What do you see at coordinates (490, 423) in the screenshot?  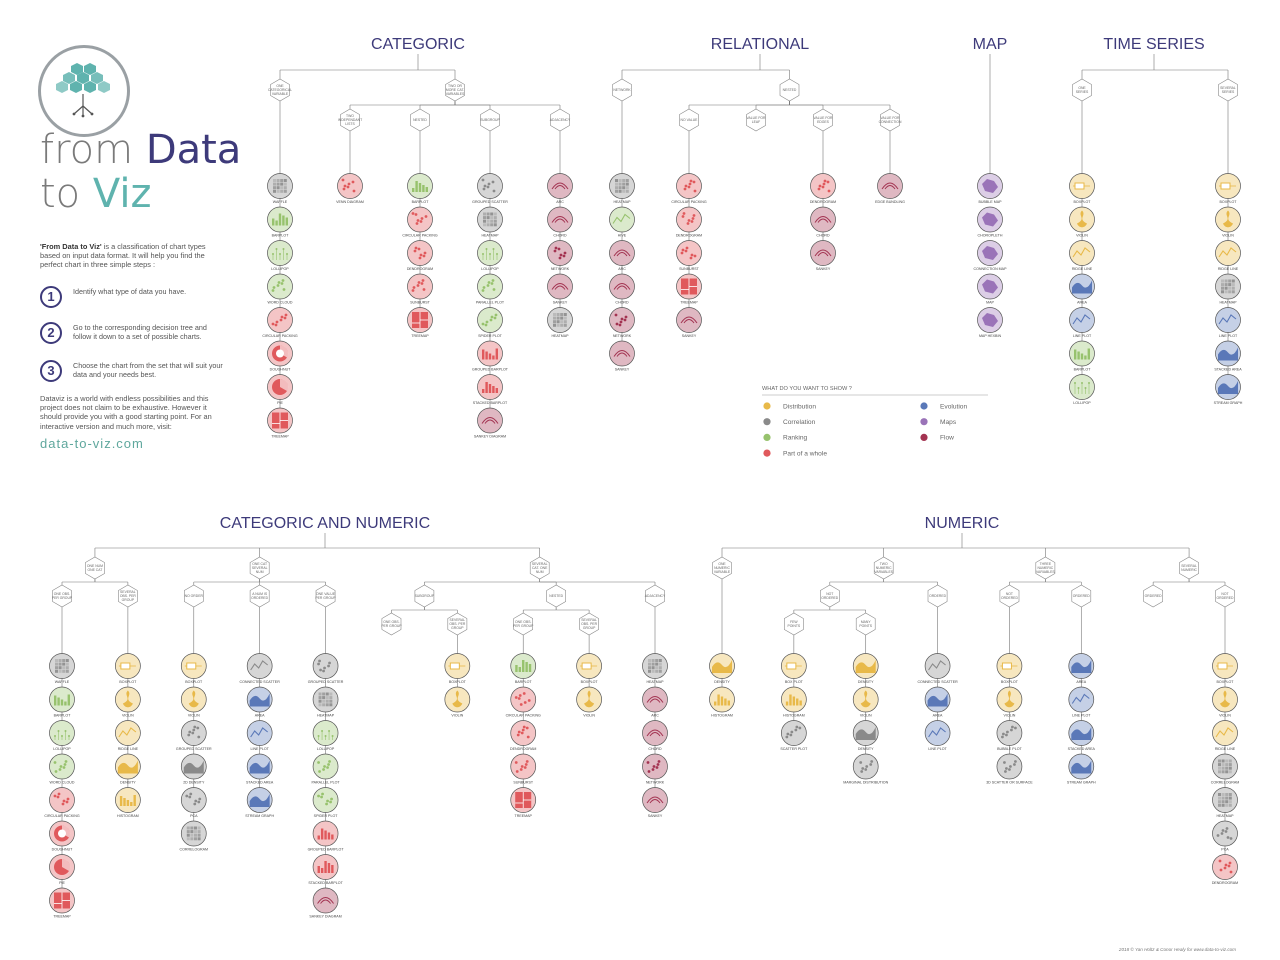 I see `chart-sankey-diagram: SANKEY DIAGRAM` at bounding box center [490, 423].